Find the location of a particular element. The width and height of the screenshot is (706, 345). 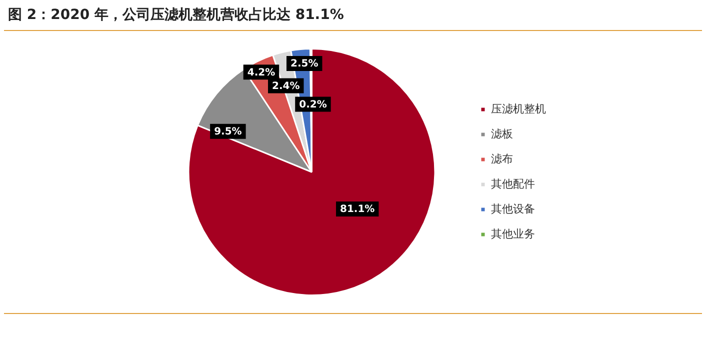

chart-title: 图 2：2020 年，公司压滤机整机营收占比达 81.1% is located at coordinates (176, 15).